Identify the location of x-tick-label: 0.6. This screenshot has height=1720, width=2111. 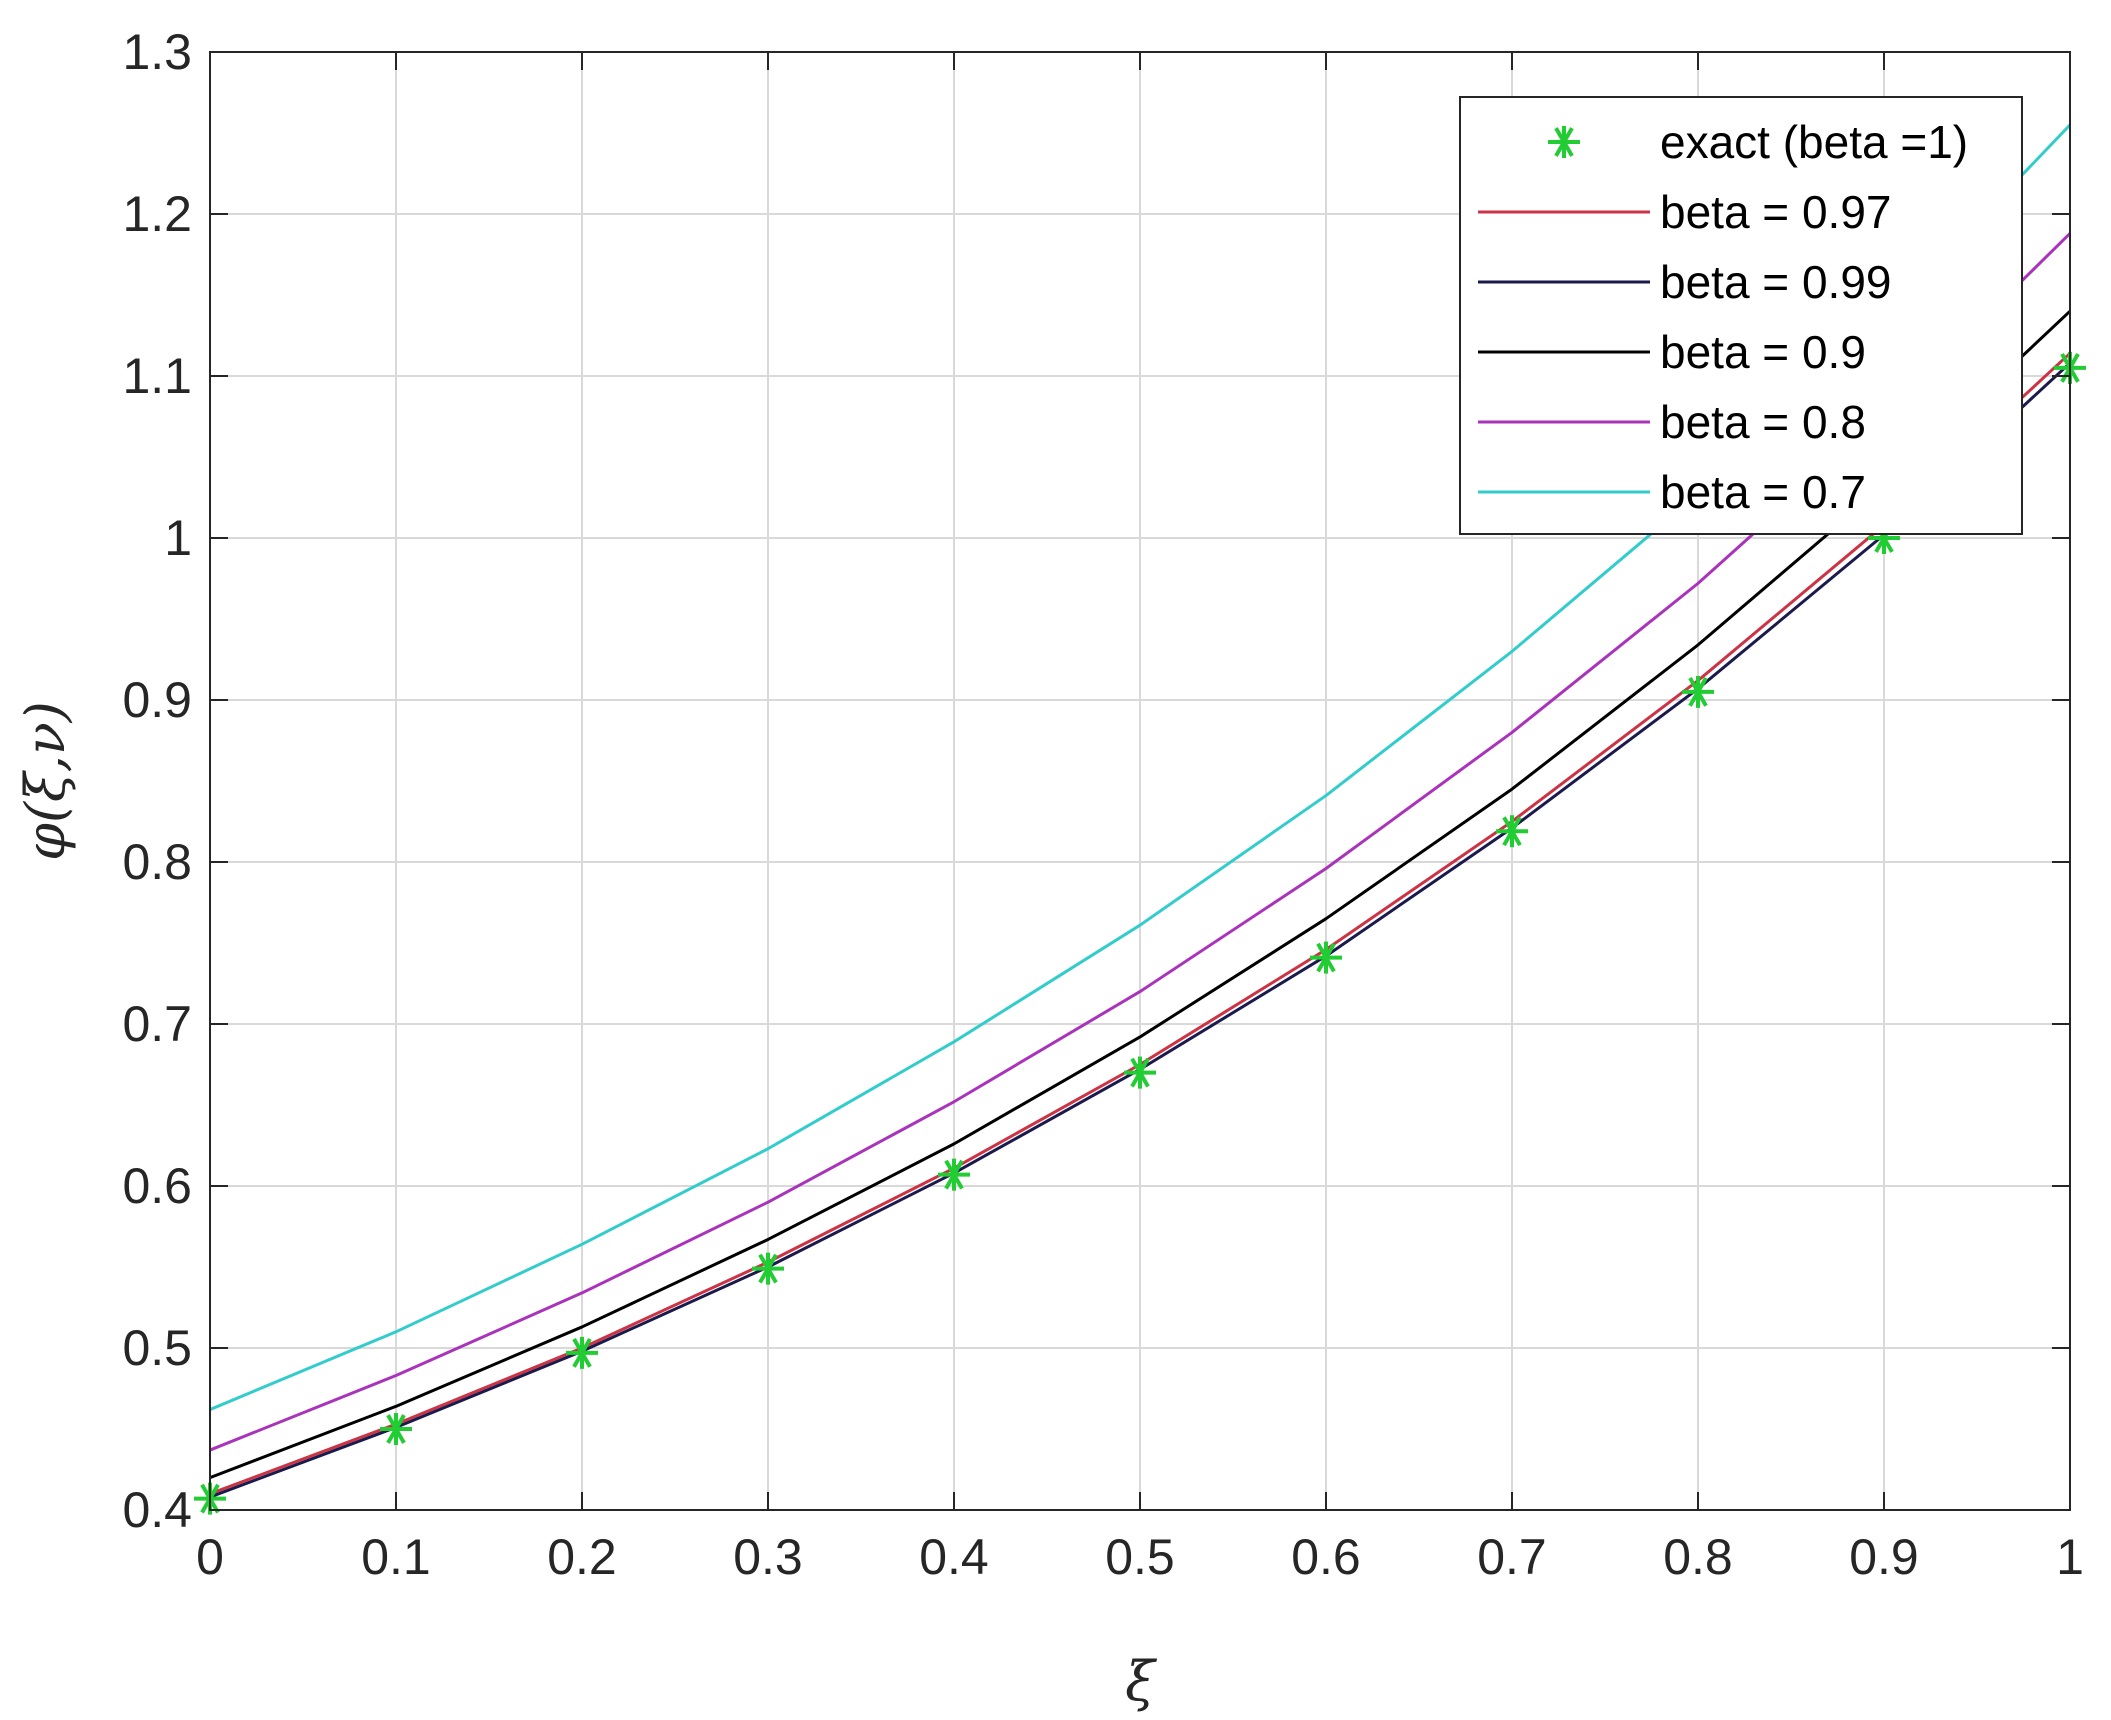
(1326, 1557).